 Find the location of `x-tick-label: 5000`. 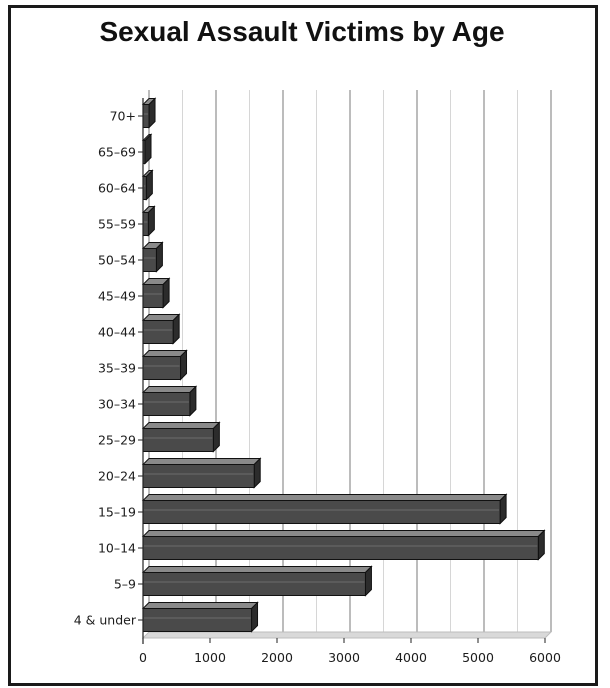

x-tick-label: 5000 is located at coordinates (478, 657).